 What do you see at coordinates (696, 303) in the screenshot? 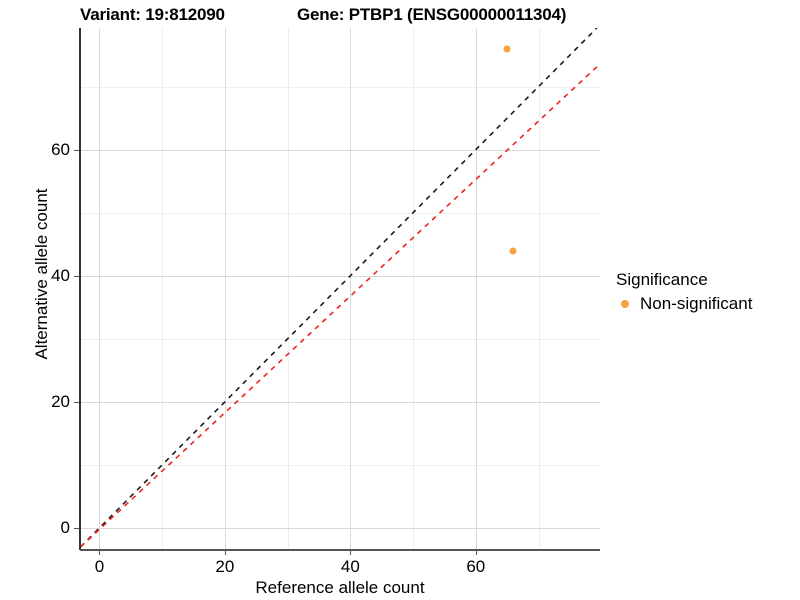
I see `legend-item-label: Non-significant` at bounding box center [696, 303].